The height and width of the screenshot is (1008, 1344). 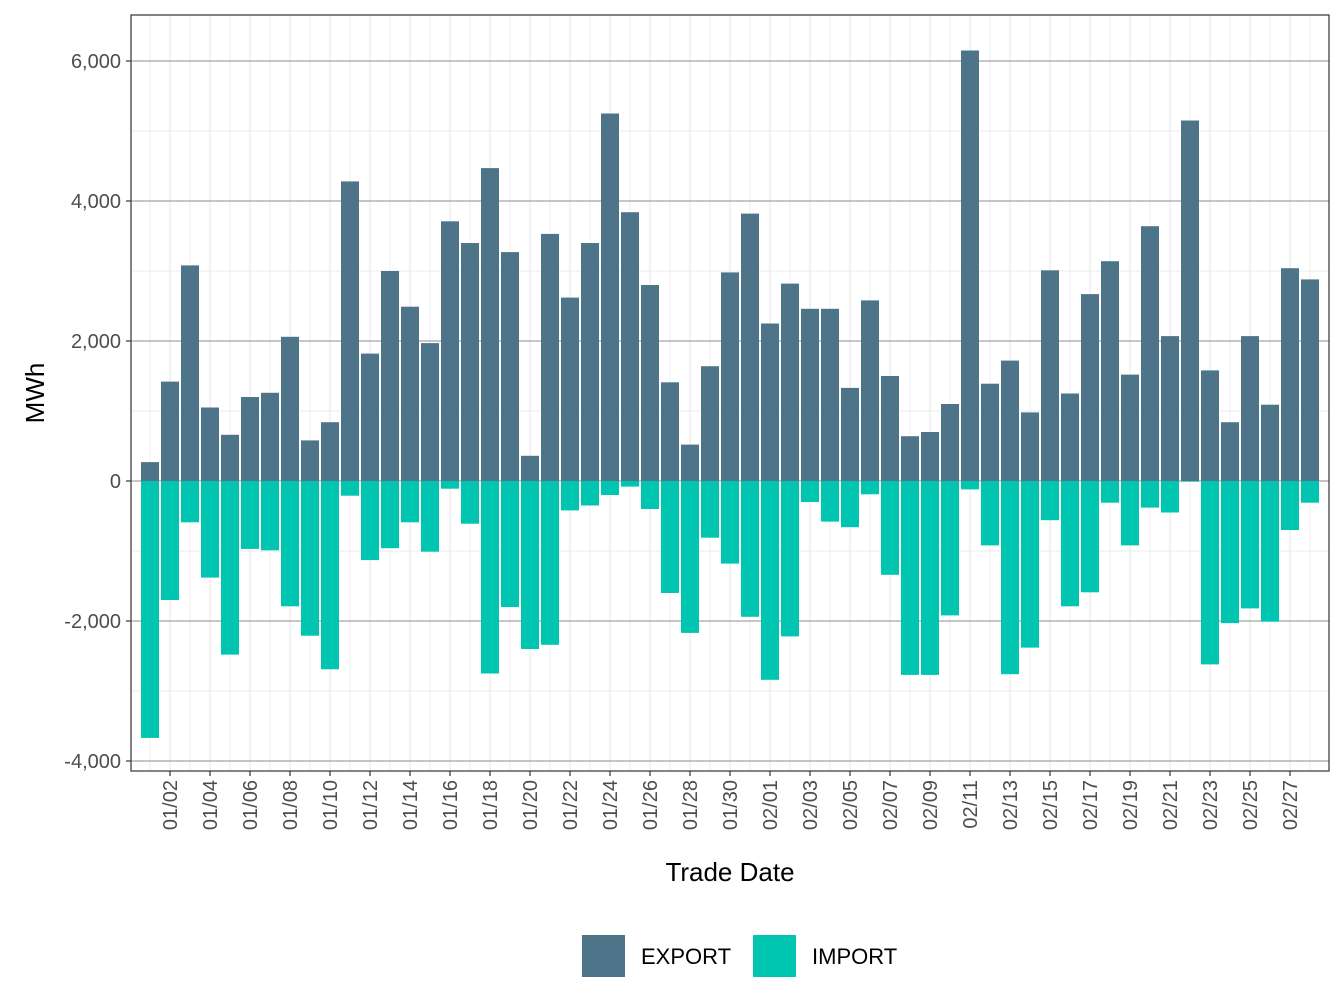 What do you see at coordinates (611, 805) in the screenshot?
I see `x-tick-label: 01/24` at bounding box center [611, 805].